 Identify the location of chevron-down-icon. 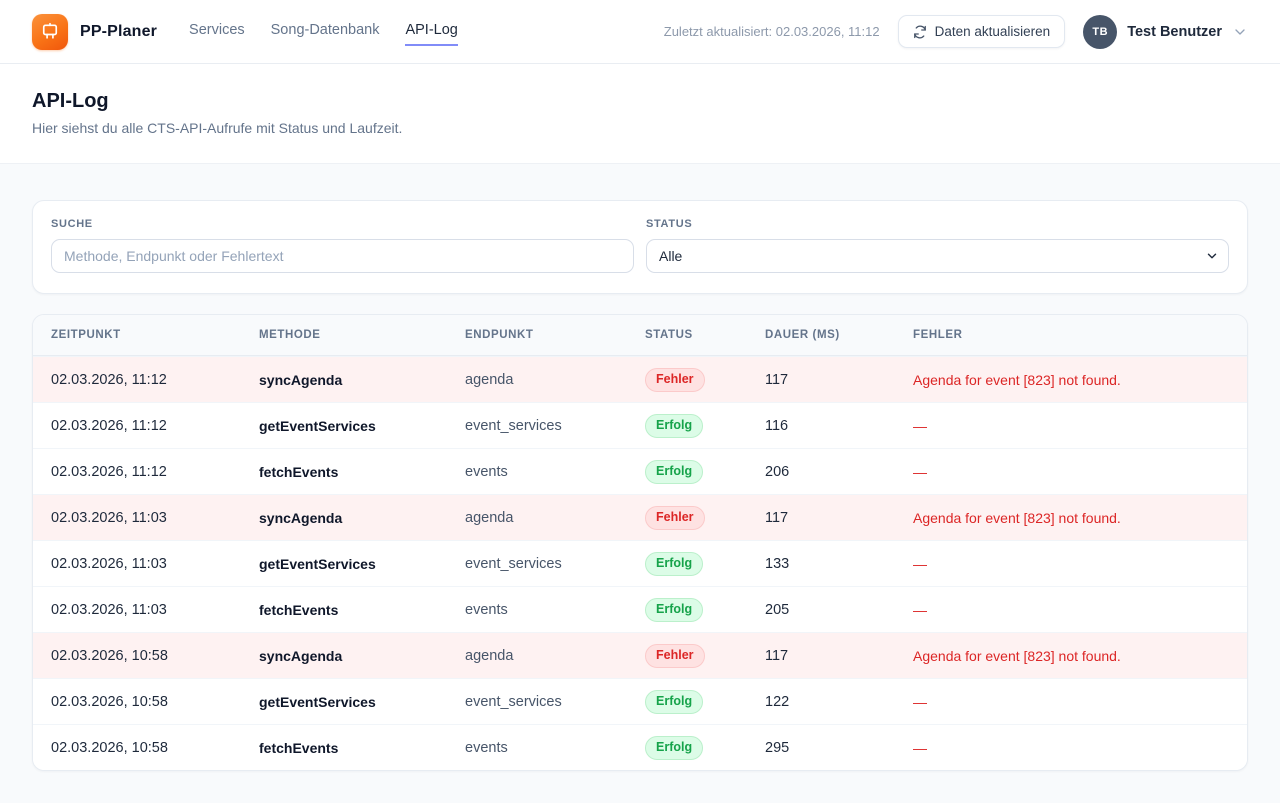
(1240, 32).